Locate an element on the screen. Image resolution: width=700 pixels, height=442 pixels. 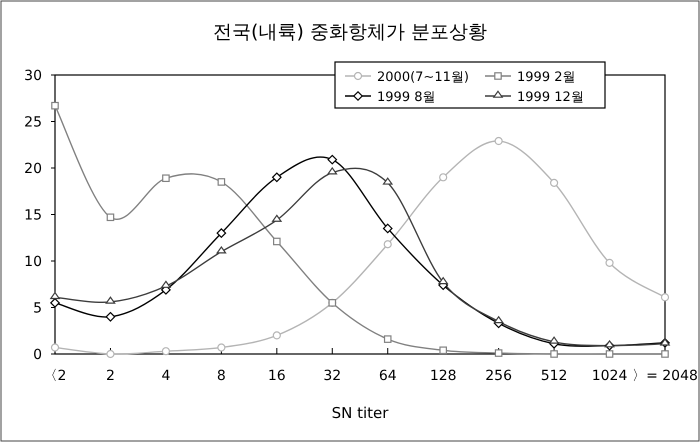
legend-label: 1999 12월 is located at coordinates (550, 97).